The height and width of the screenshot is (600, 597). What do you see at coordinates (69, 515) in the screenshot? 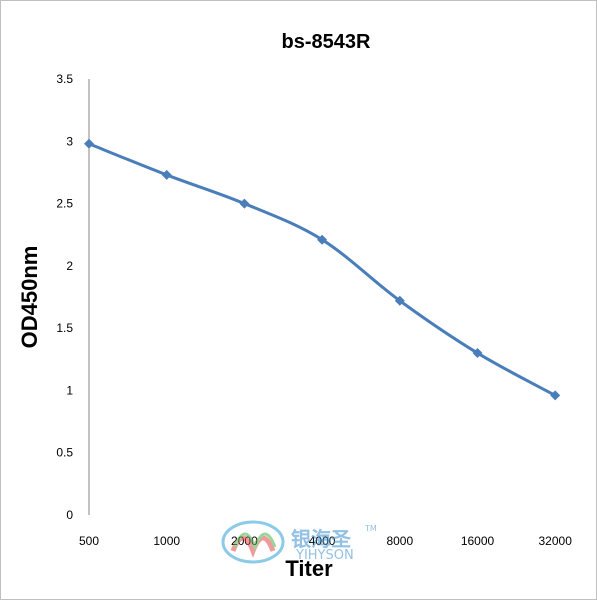
I see `y-tick-label: 0` at bounding box center [69, 515].